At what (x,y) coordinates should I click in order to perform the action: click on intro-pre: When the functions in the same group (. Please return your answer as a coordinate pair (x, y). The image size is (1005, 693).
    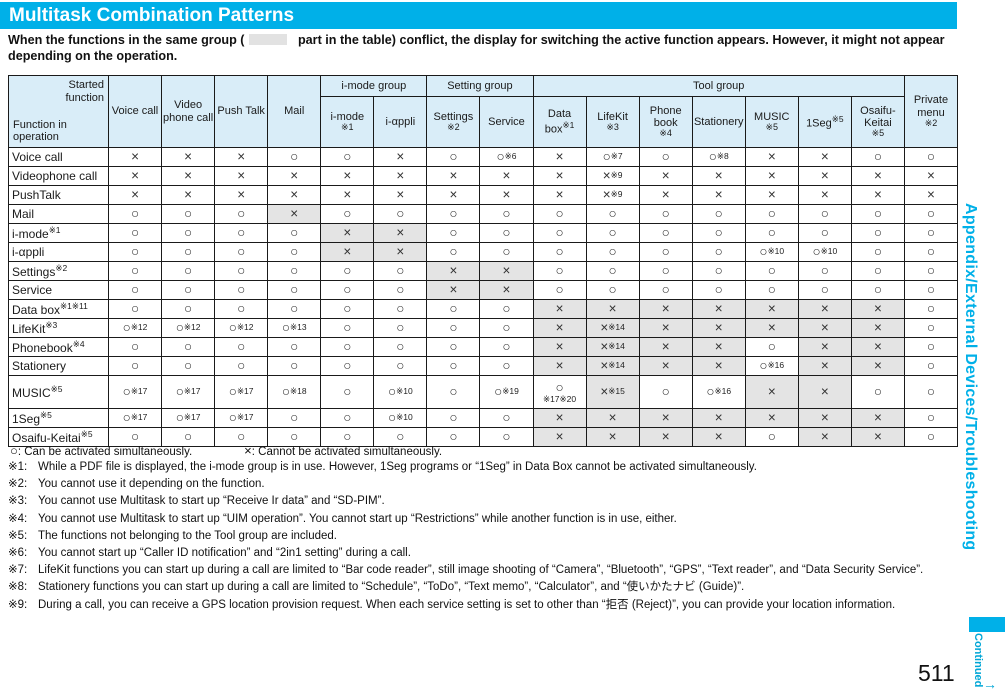
    Looking at the image, I should click on (126, 40).